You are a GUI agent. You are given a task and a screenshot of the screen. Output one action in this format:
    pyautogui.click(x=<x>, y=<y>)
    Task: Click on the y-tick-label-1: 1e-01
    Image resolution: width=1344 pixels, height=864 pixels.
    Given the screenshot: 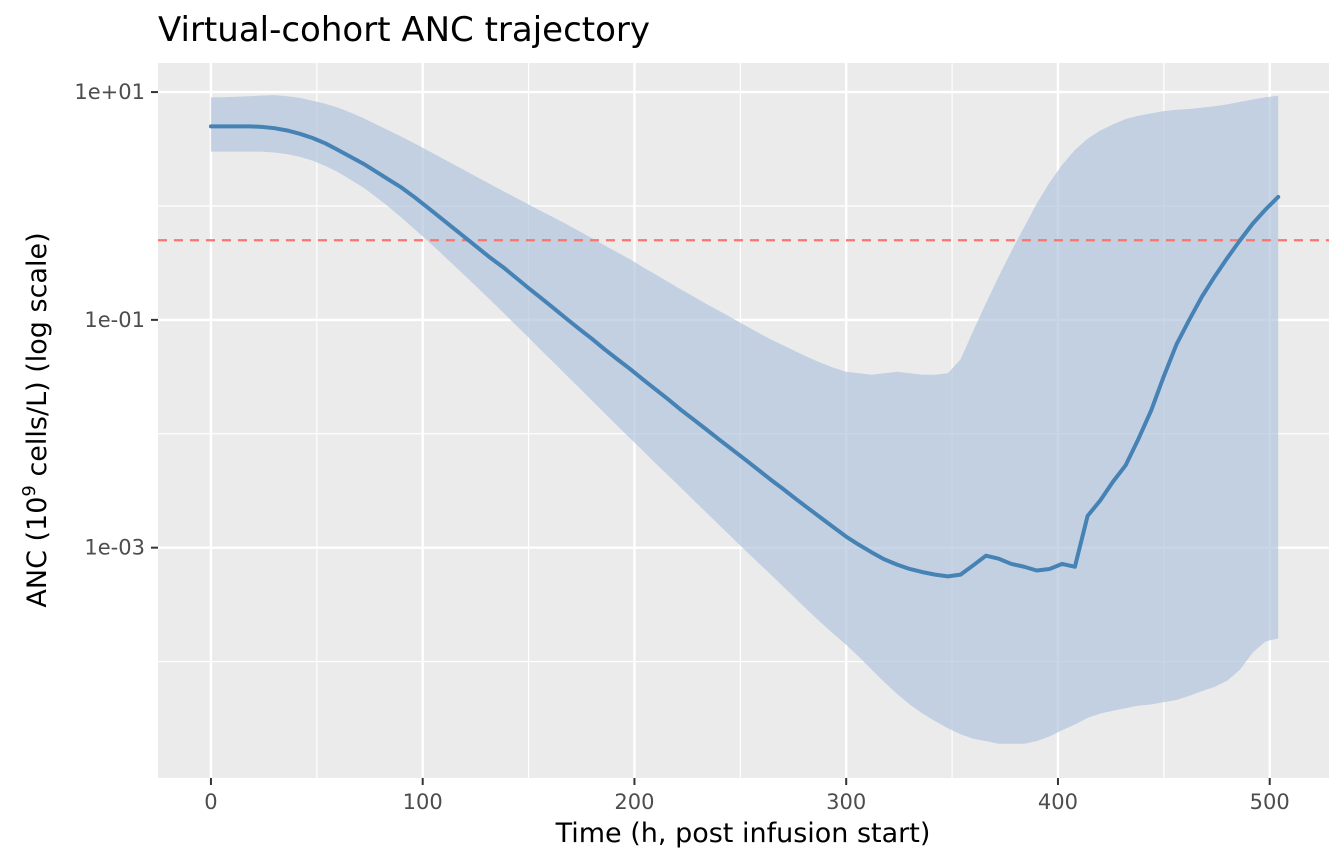 What is the action you would take?
    pyautogui.click(x=114, y=320)
    